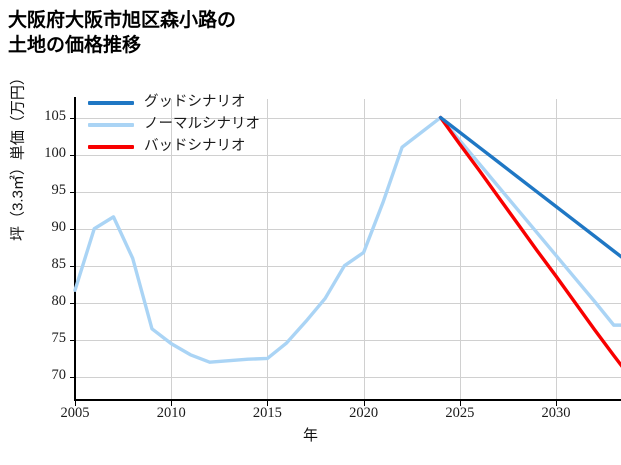 This screenshot has width=621, height=465. What do you see at coordinates (59, 189) in the screenshot?
I see `y-tick-label: 95` at bounding box center [59, 189].